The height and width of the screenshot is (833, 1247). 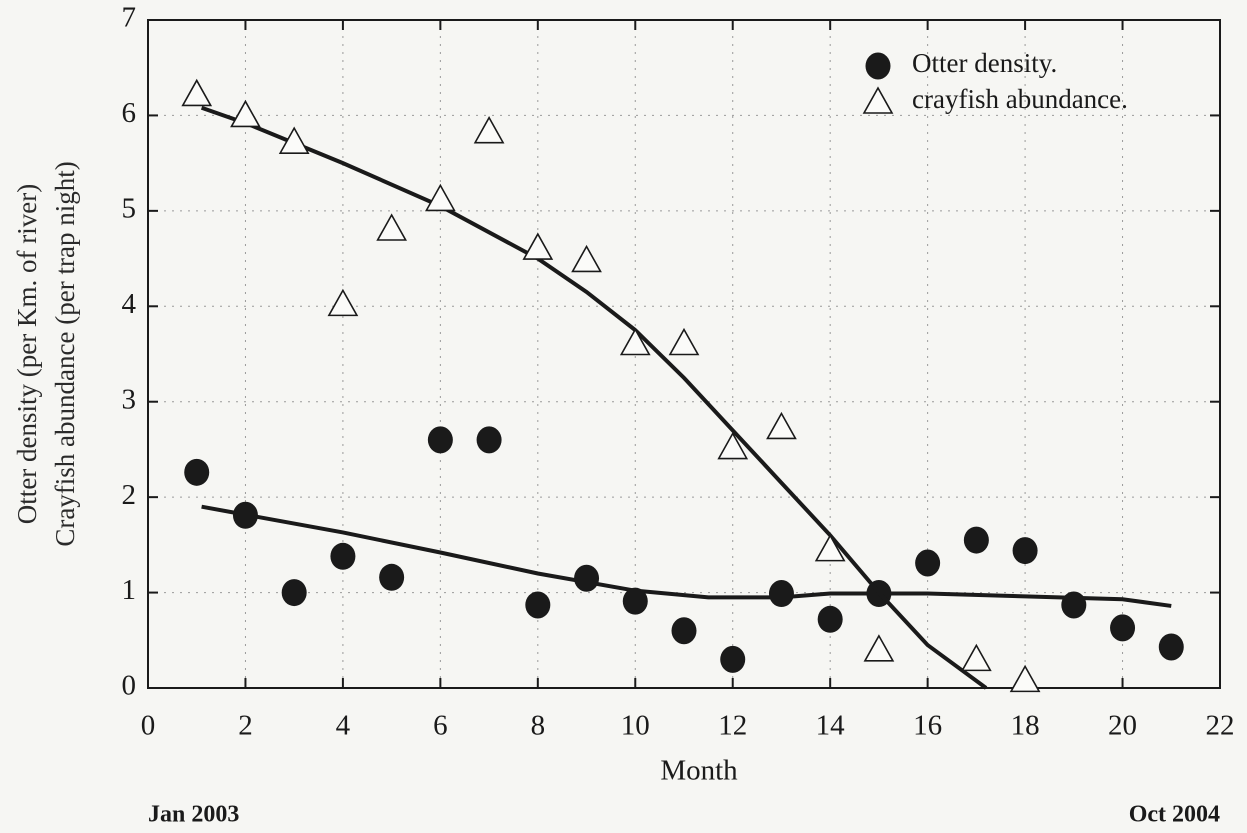 What do you see at coordinates (193, 815) in the screenshot?
I see `x-note: Jan 2003` at bounding box center [193, 815].